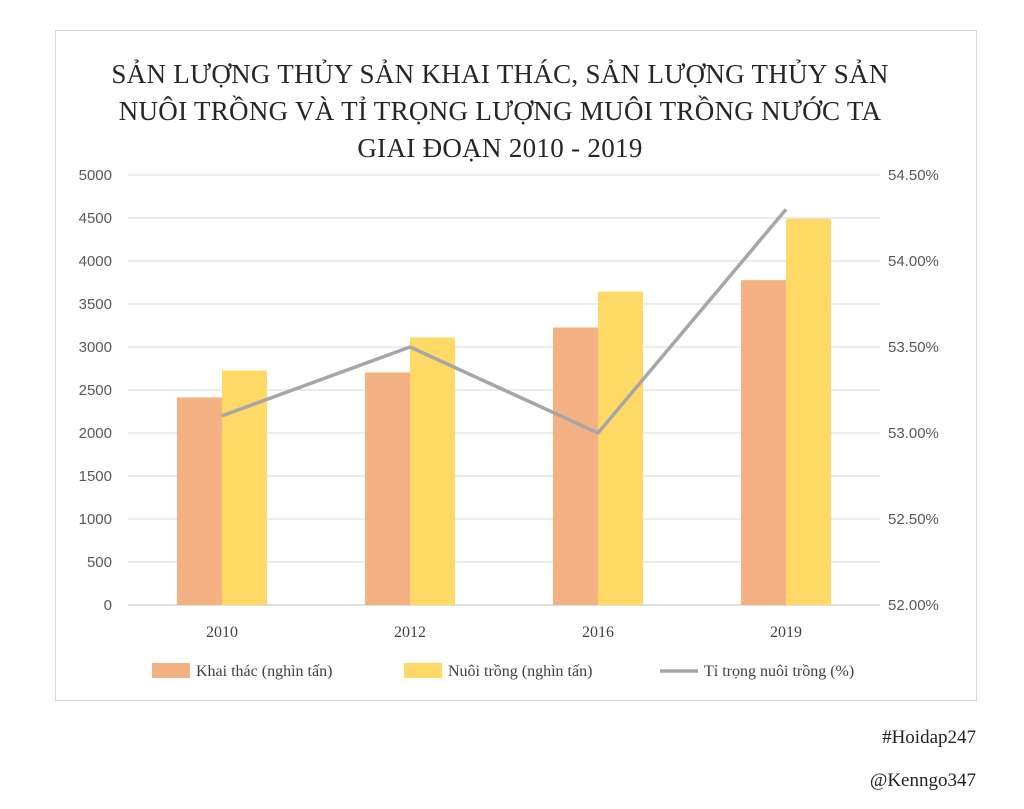  Describe the element at coordinates (913, 347) in the screenshot. I see `right-tick-label: 53.50%` at that location.